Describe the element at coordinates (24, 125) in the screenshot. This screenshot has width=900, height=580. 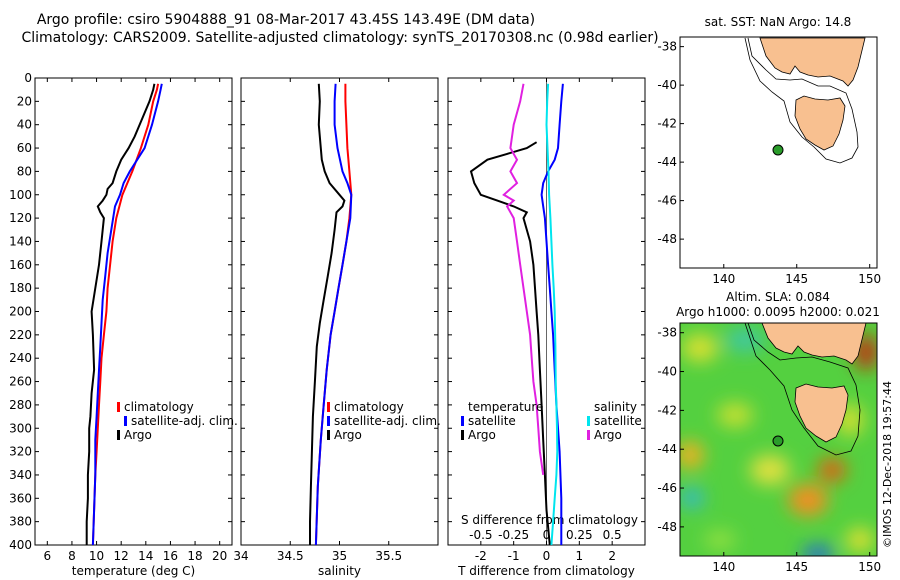
I see `y-tick-label: 40` at that location.